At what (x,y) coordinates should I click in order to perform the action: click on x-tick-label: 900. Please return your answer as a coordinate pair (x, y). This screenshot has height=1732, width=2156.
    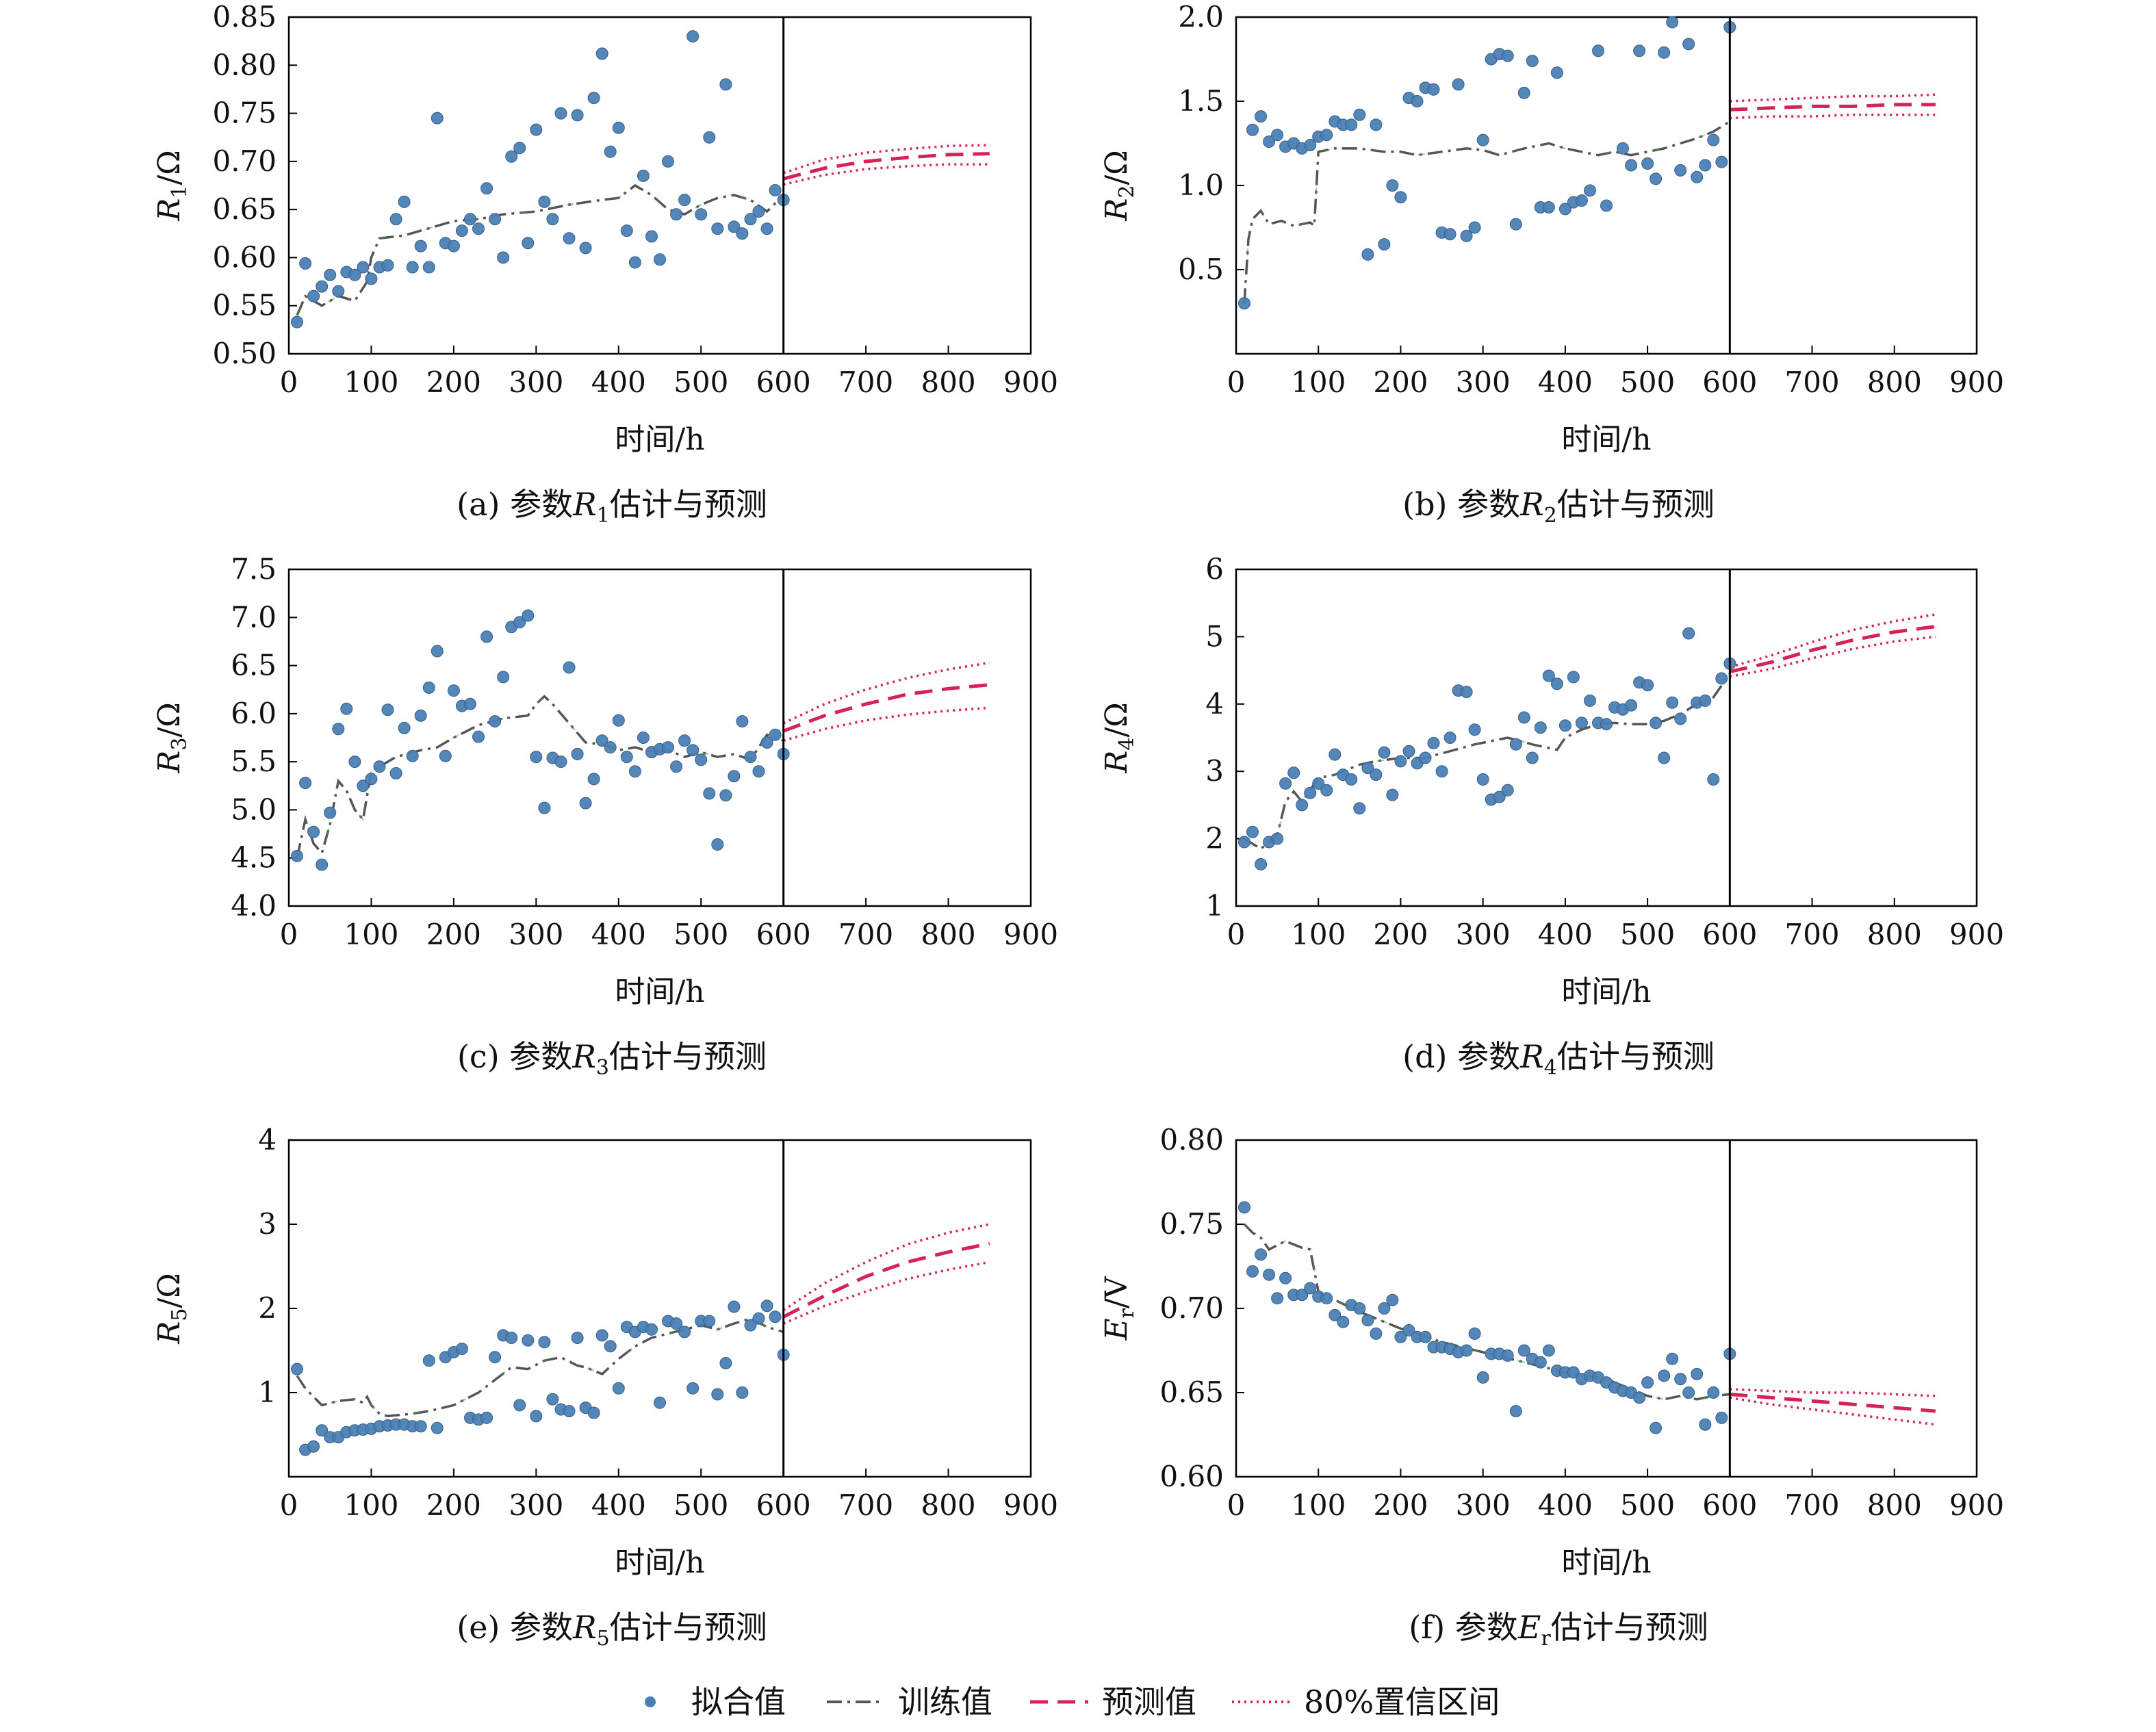
    Looking at the image, I should click on (1030, 934).